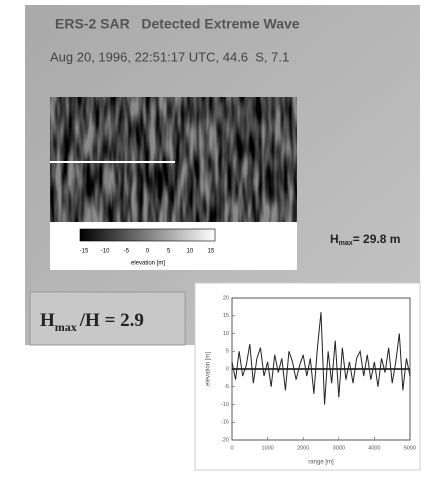  Describe the element at coordinates (169, 56) in the screenshot. I see `subtitle: Aug 20, 1996, 22:51:17 UTC, 44.6 S, 7.1` at that location.